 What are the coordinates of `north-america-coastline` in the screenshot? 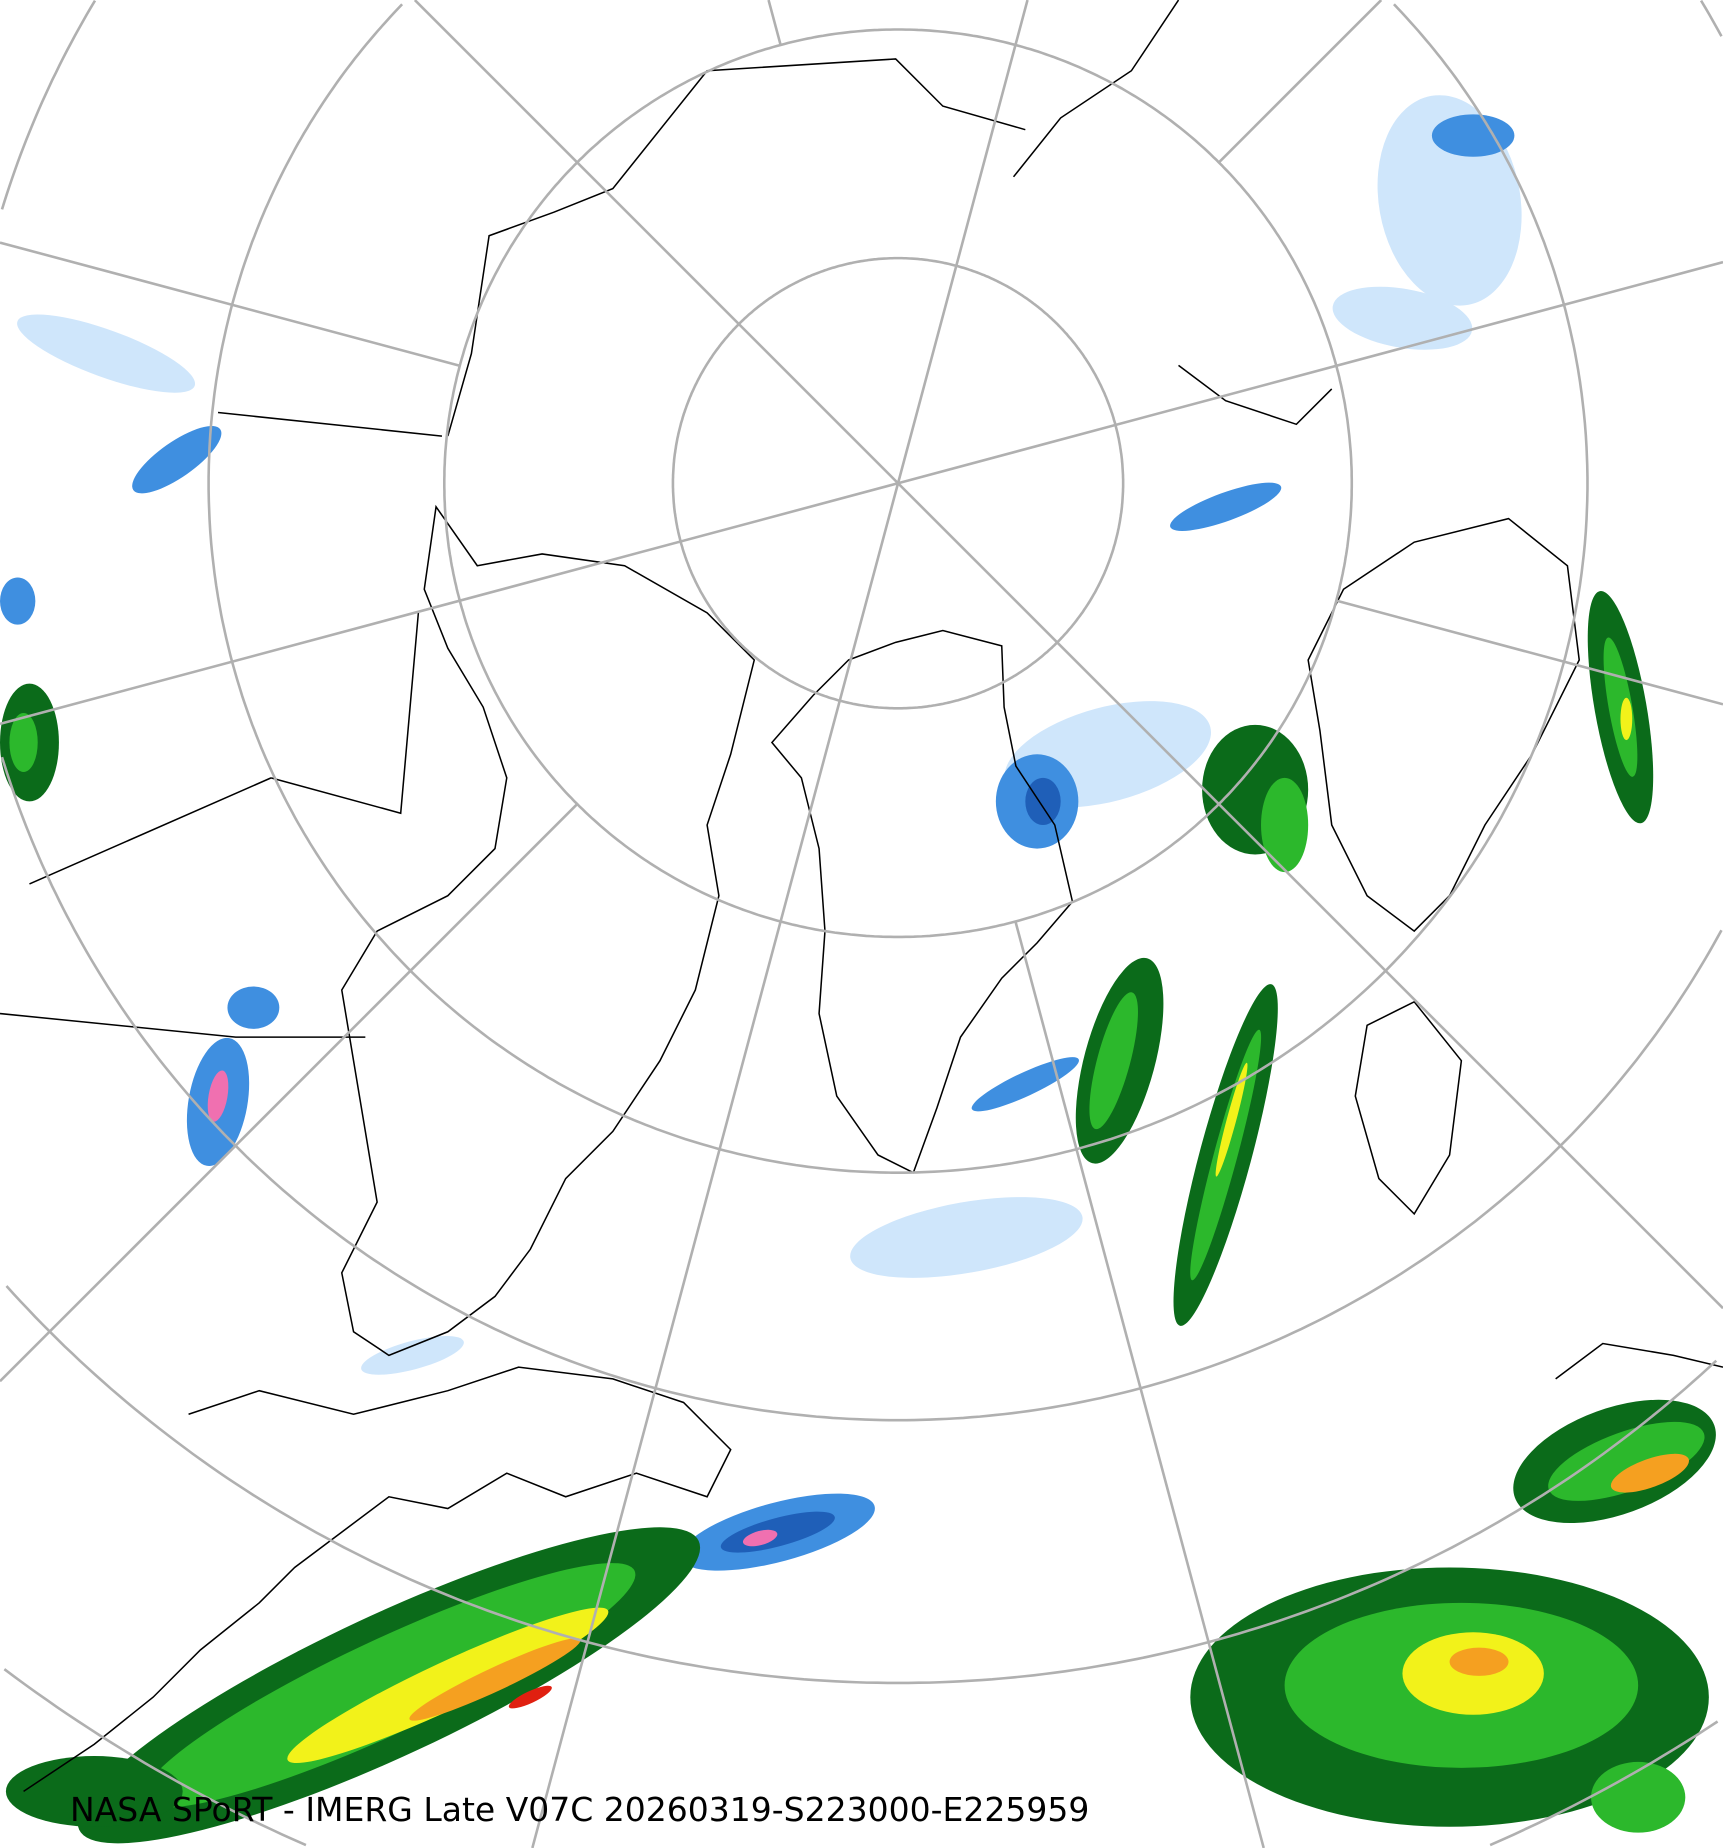 It's located at (377, 1579).